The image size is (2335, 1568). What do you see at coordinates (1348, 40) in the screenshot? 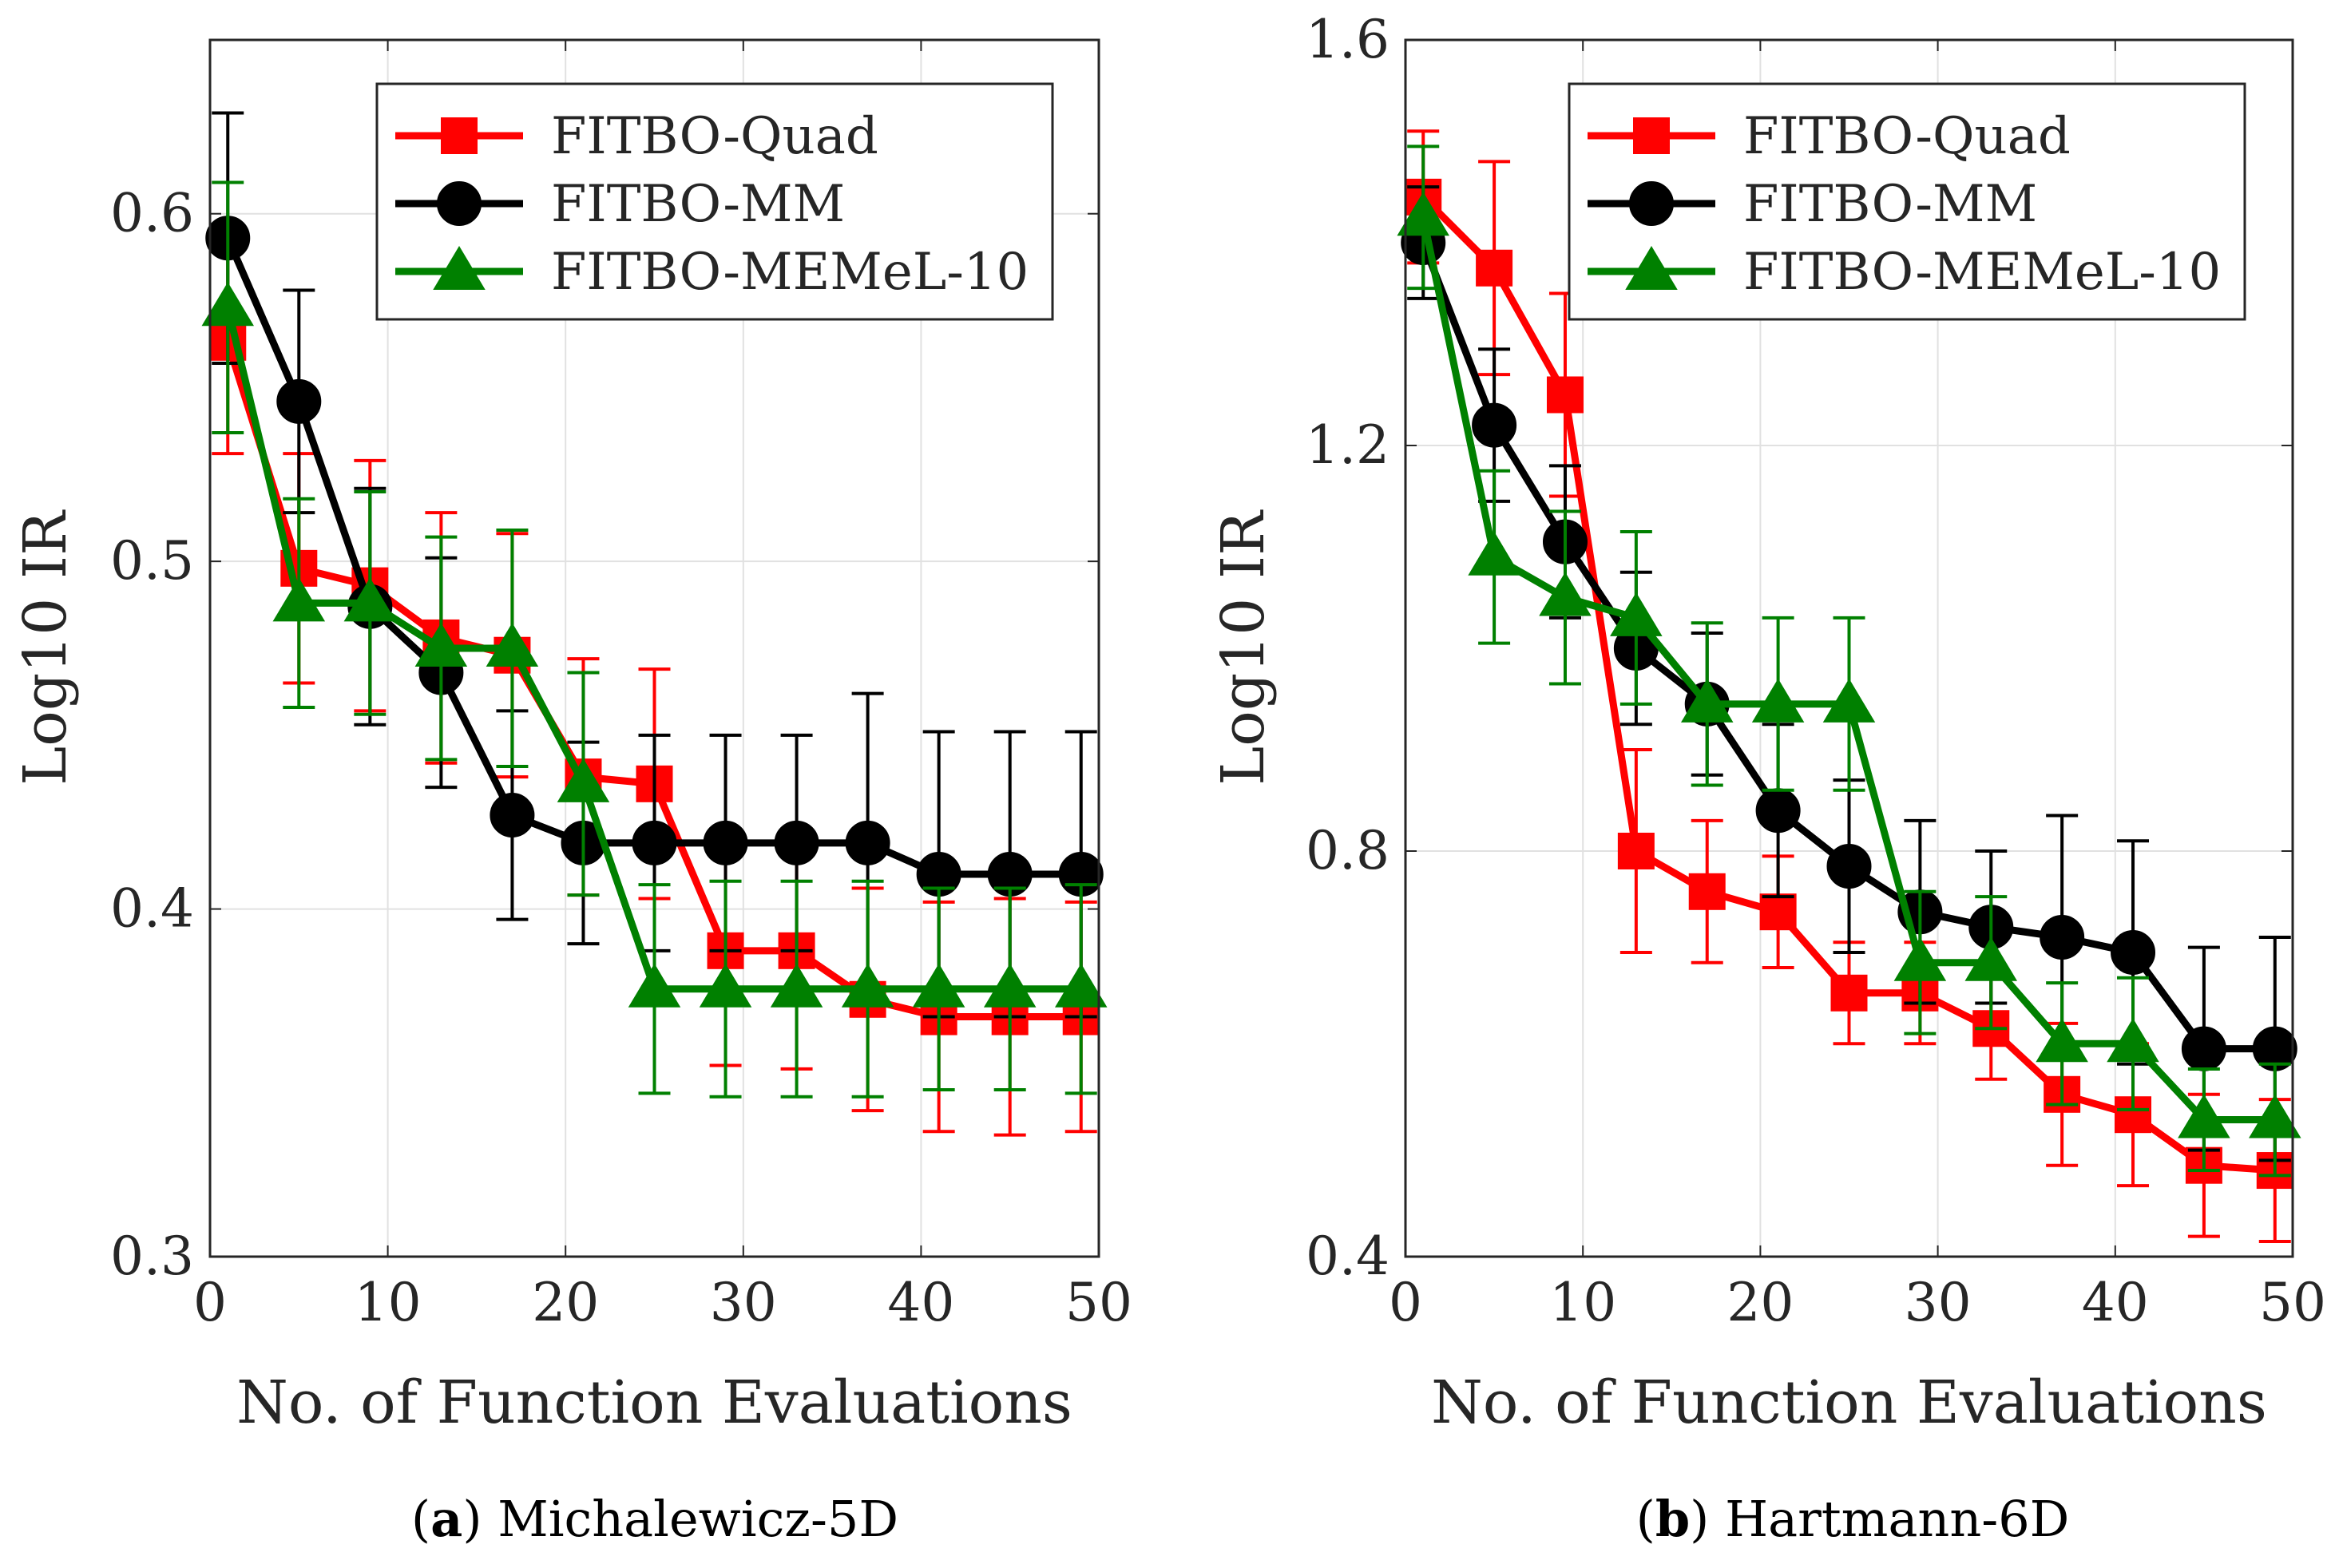
I see `y-tick-label: 1.6` at bounding box center [1348, 40].